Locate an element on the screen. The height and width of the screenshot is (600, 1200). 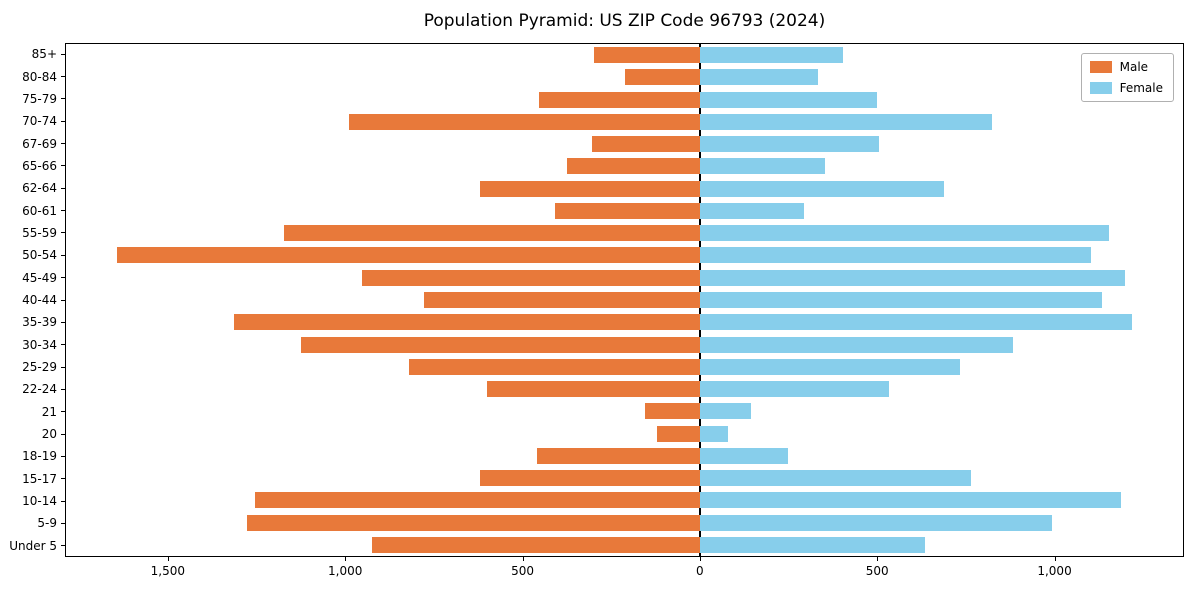
y-tick-label: 65-66 is located at coordinates (39, 165).